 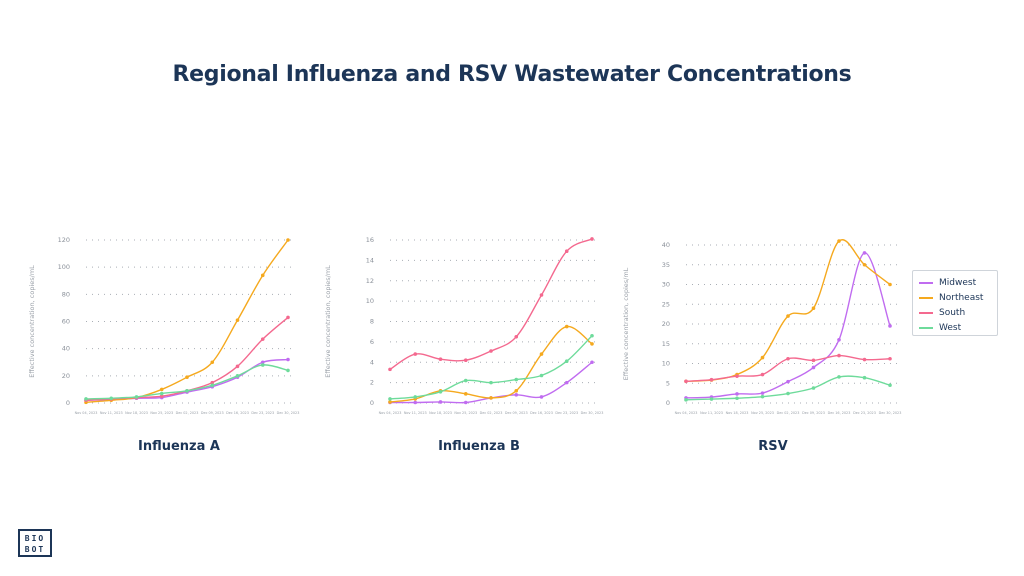 What do you see at coordinates (958, 282) in the screenshot?
I see `legend-label: Midwest` at bounding box center [958, 282].